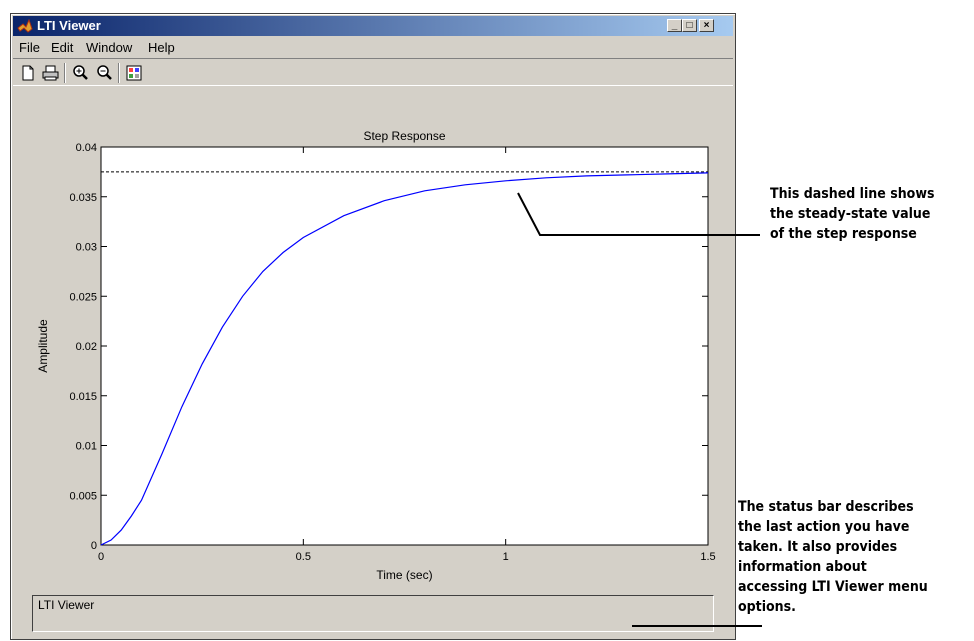 The image size is (974, 641). Describe the element at coordinates (109, 47) in the screenshot. I see `menu-window: Window` at that location.